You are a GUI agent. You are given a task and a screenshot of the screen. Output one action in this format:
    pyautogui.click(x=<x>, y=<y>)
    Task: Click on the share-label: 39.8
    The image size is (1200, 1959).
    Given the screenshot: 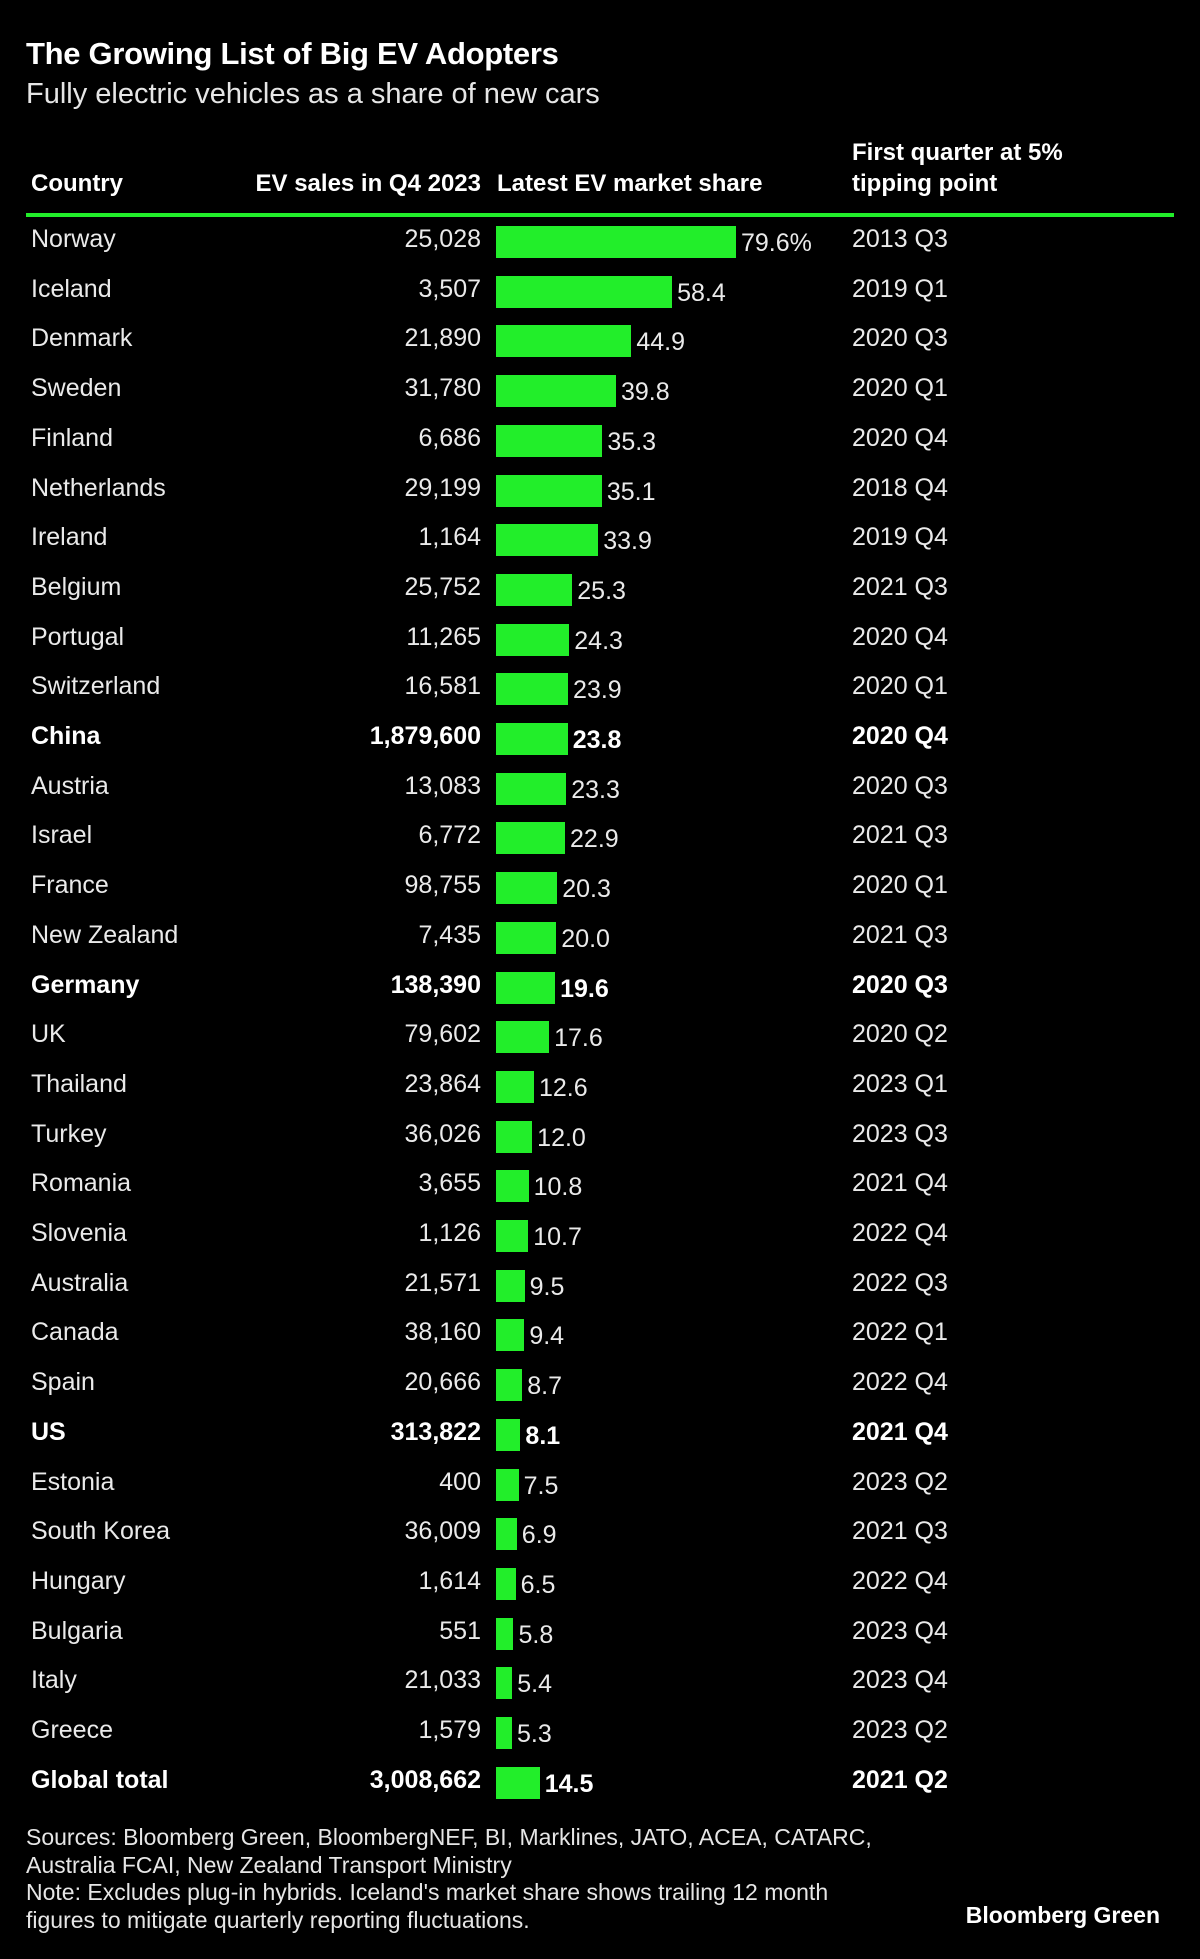 What is the action you would take?
    pyautogui.click(x=645, y=392)
    